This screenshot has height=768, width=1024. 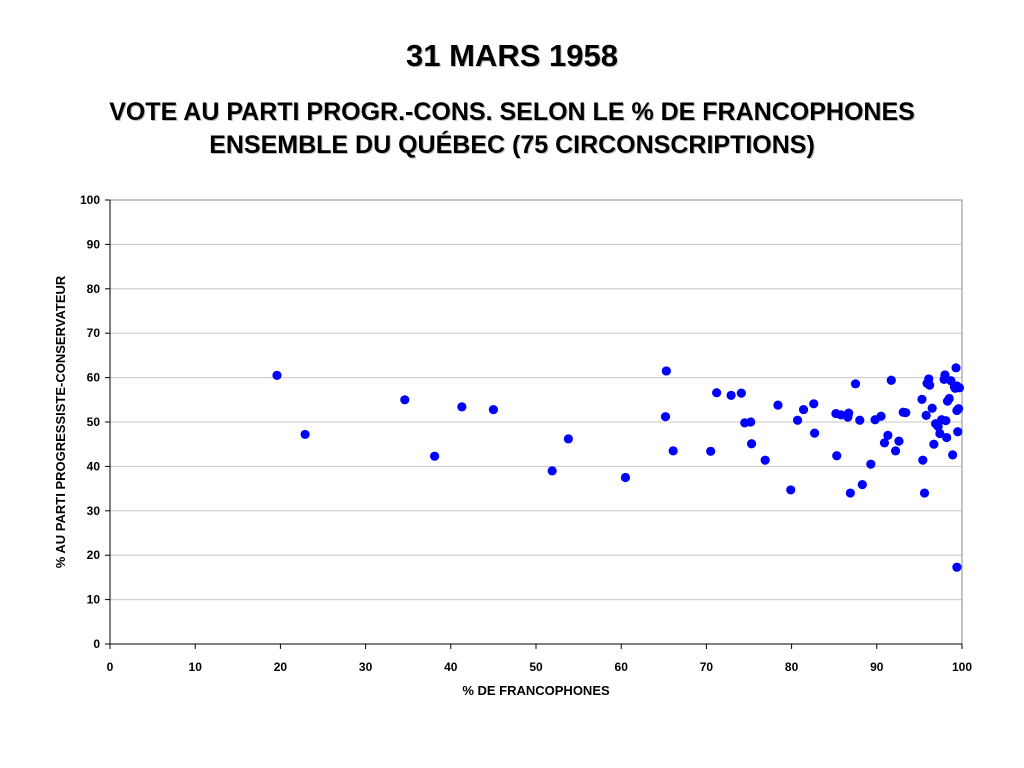 I want to click on chart-subtitle-line-2: ENSEMBLE DU QUÉBEC (75 CIRCONSCRIPTIONS), so click(x=512, y=145).